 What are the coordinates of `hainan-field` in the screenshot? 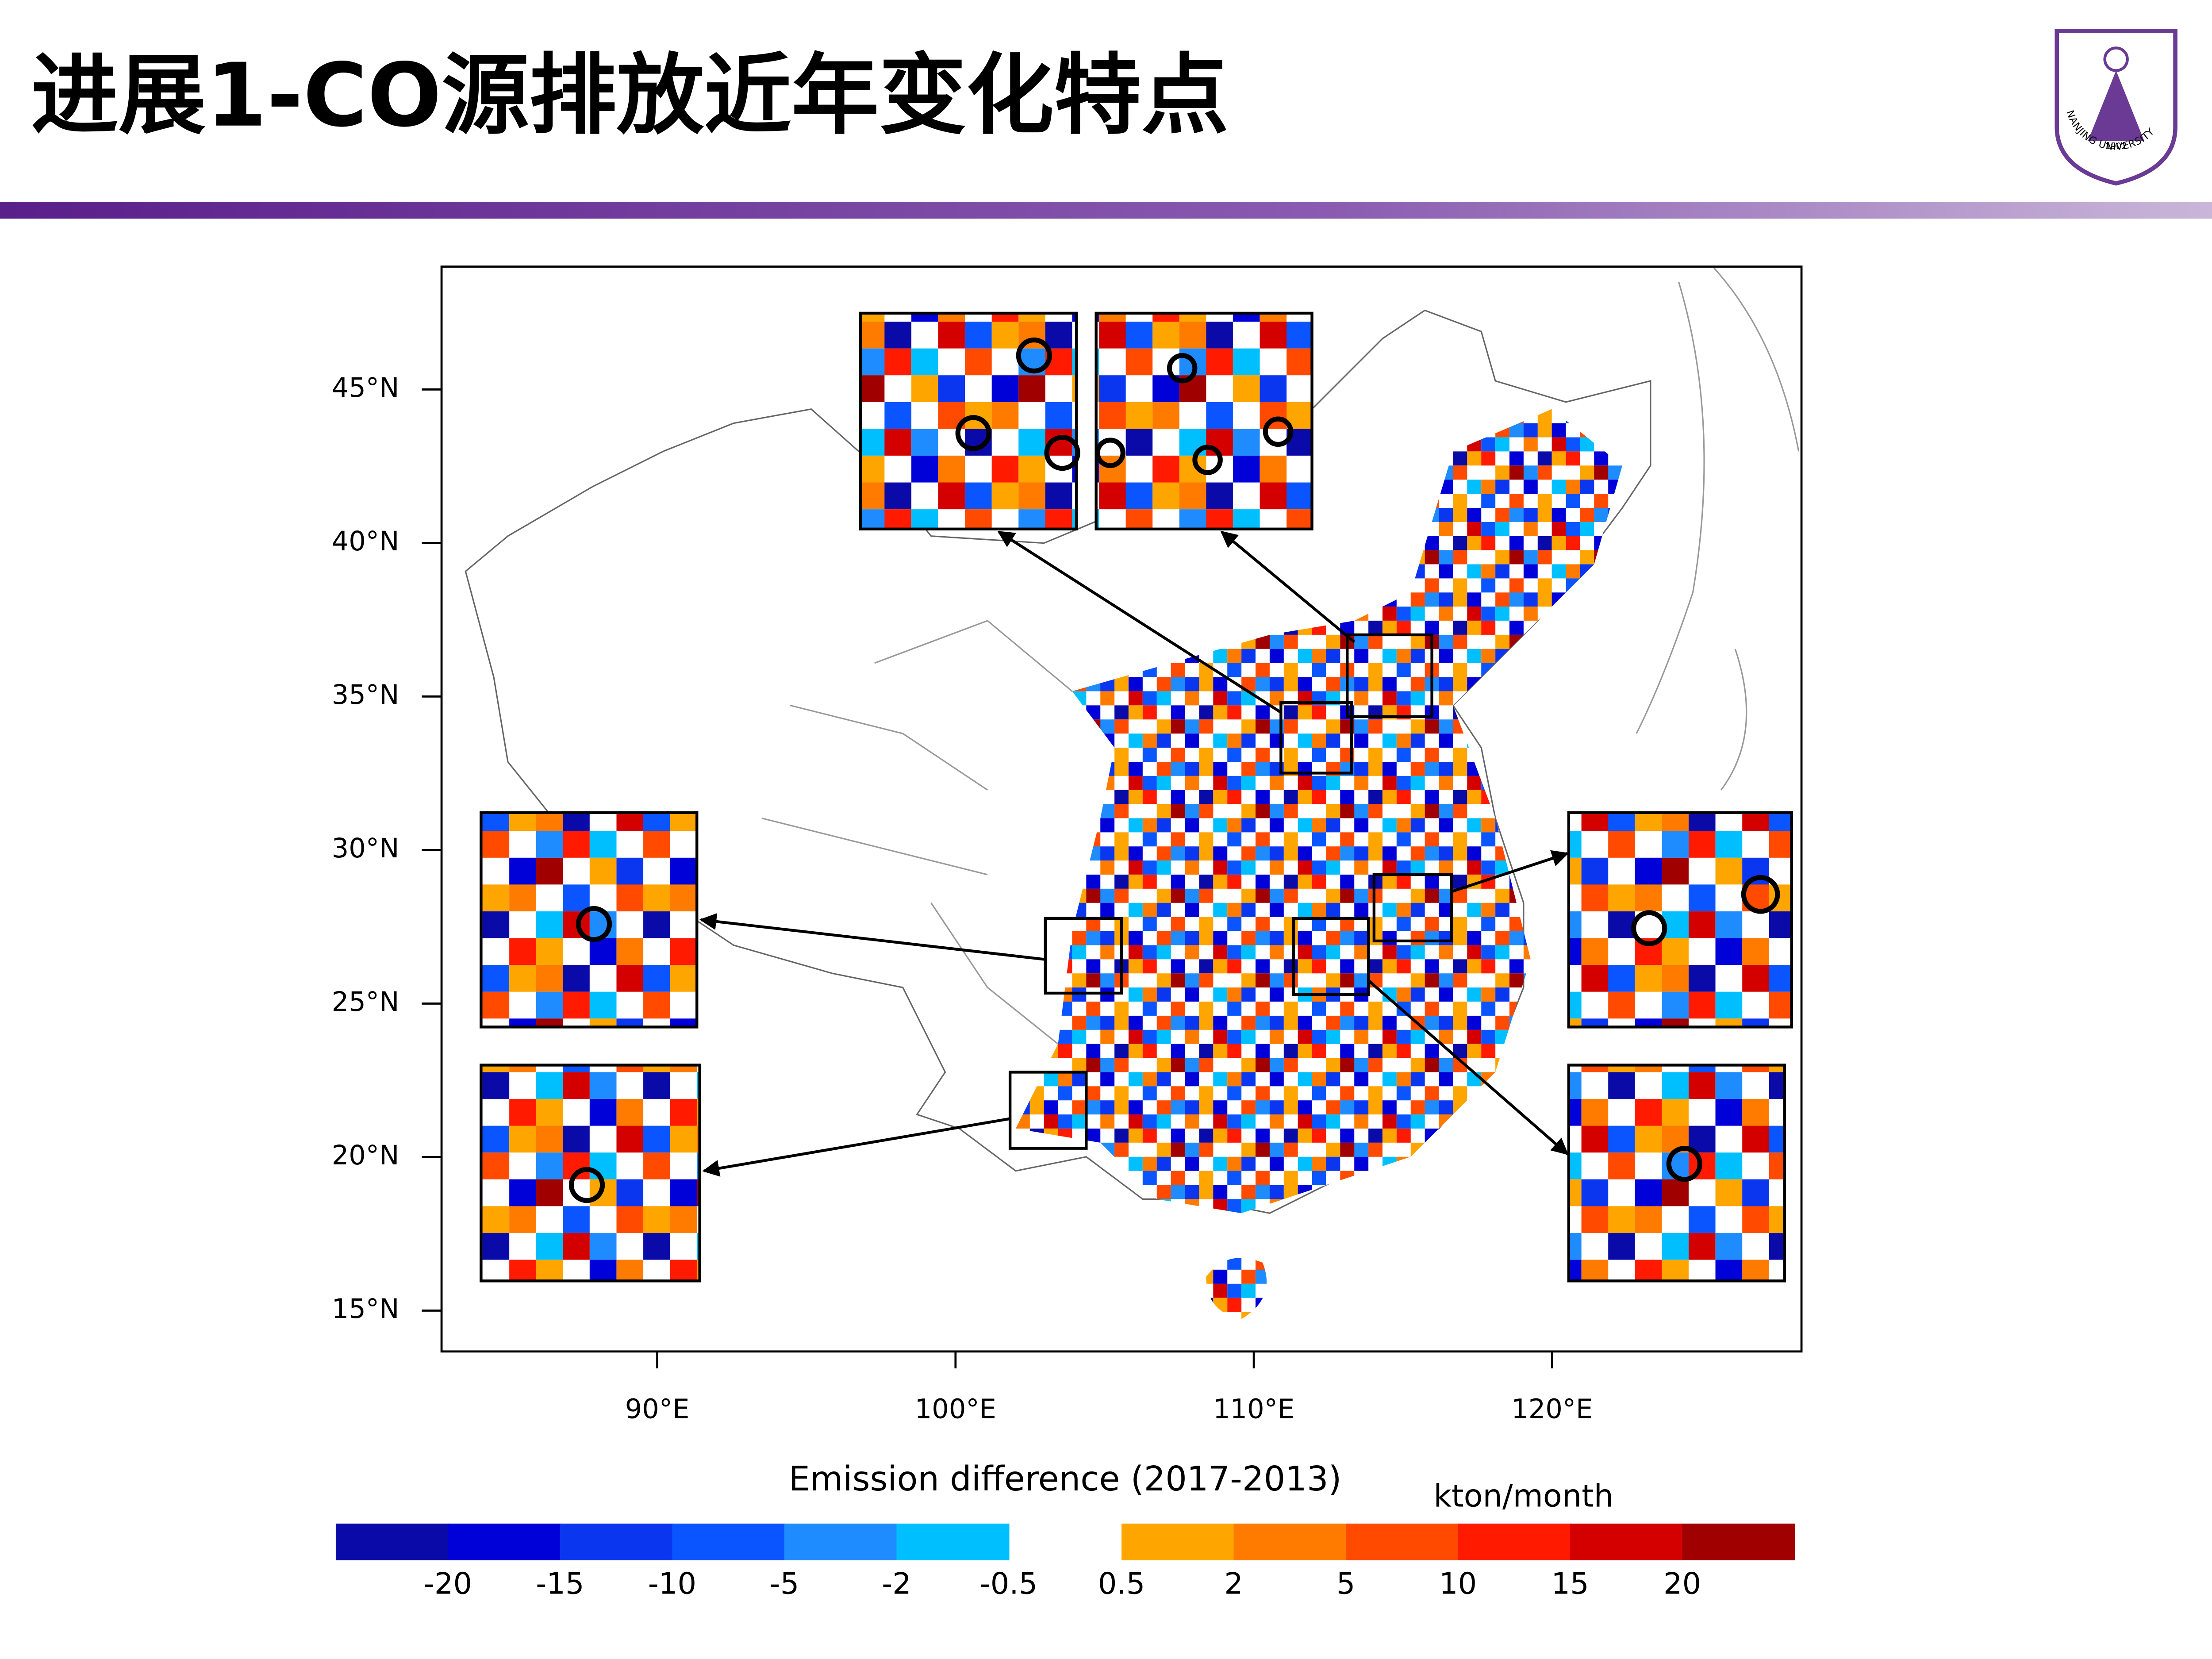 It's located at (1236, 1289).